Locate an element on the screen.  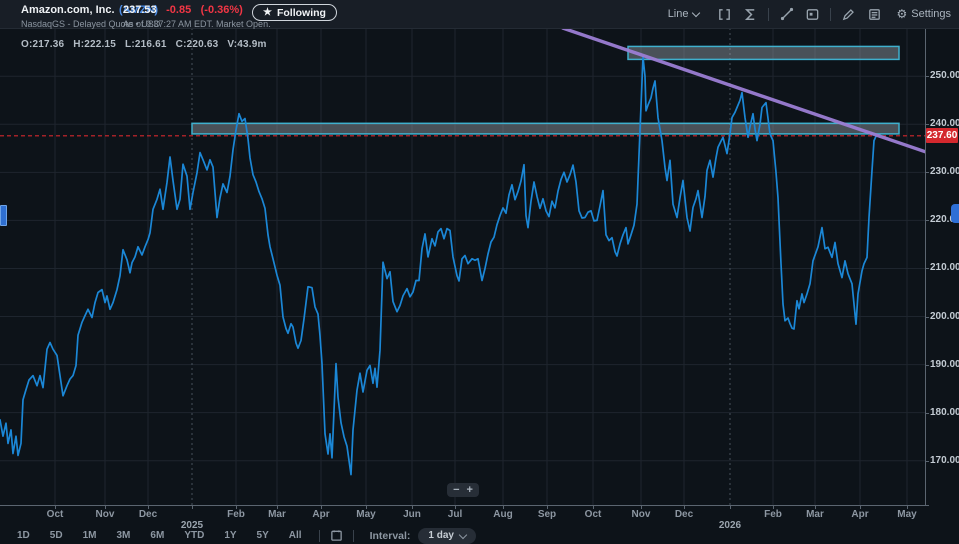
range-button-5y: 5Y is located at coordinates (262, 535).